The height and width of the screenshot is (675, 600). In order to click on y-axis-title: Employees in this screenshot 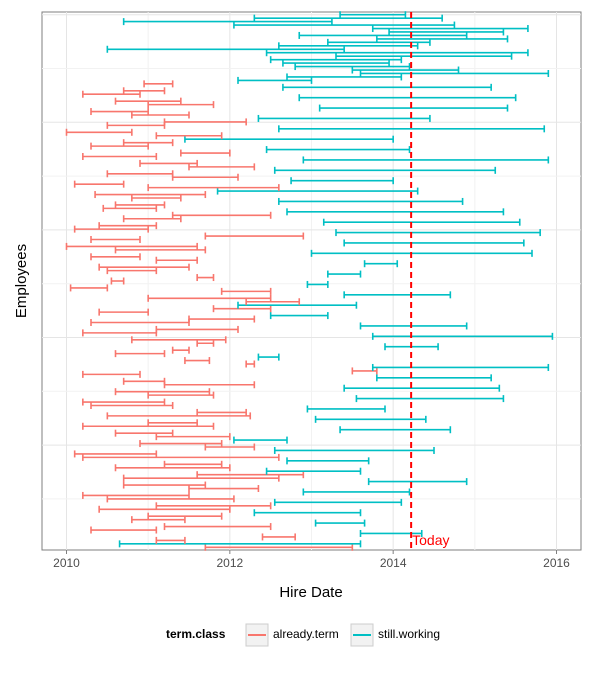, I will do `click(21, 281)`.